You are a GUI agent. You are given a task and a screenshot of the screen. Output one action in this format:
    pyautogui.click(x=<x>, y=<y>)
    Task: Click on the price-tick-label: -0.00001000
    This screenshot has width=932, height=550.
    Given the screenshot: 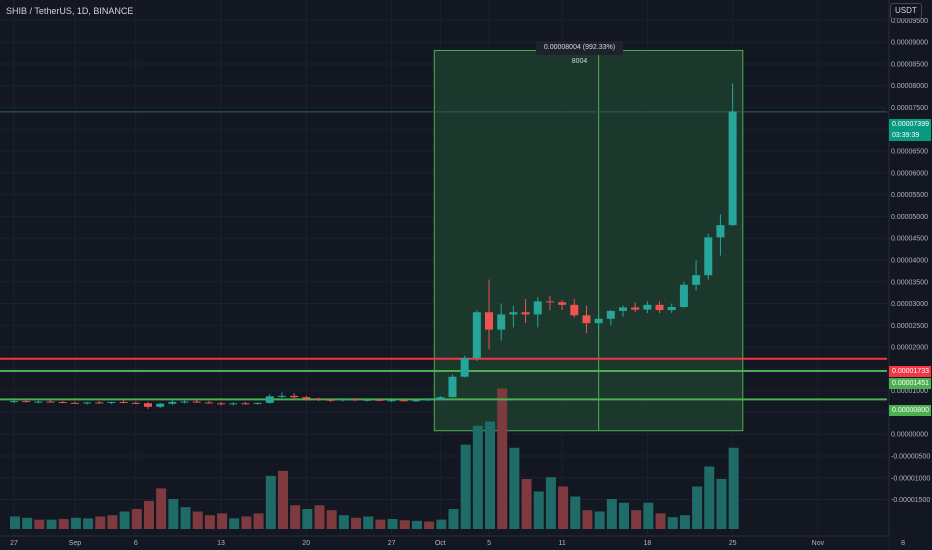 What is the action you would take?
    pyautogui.click(x=910, y=478)
    